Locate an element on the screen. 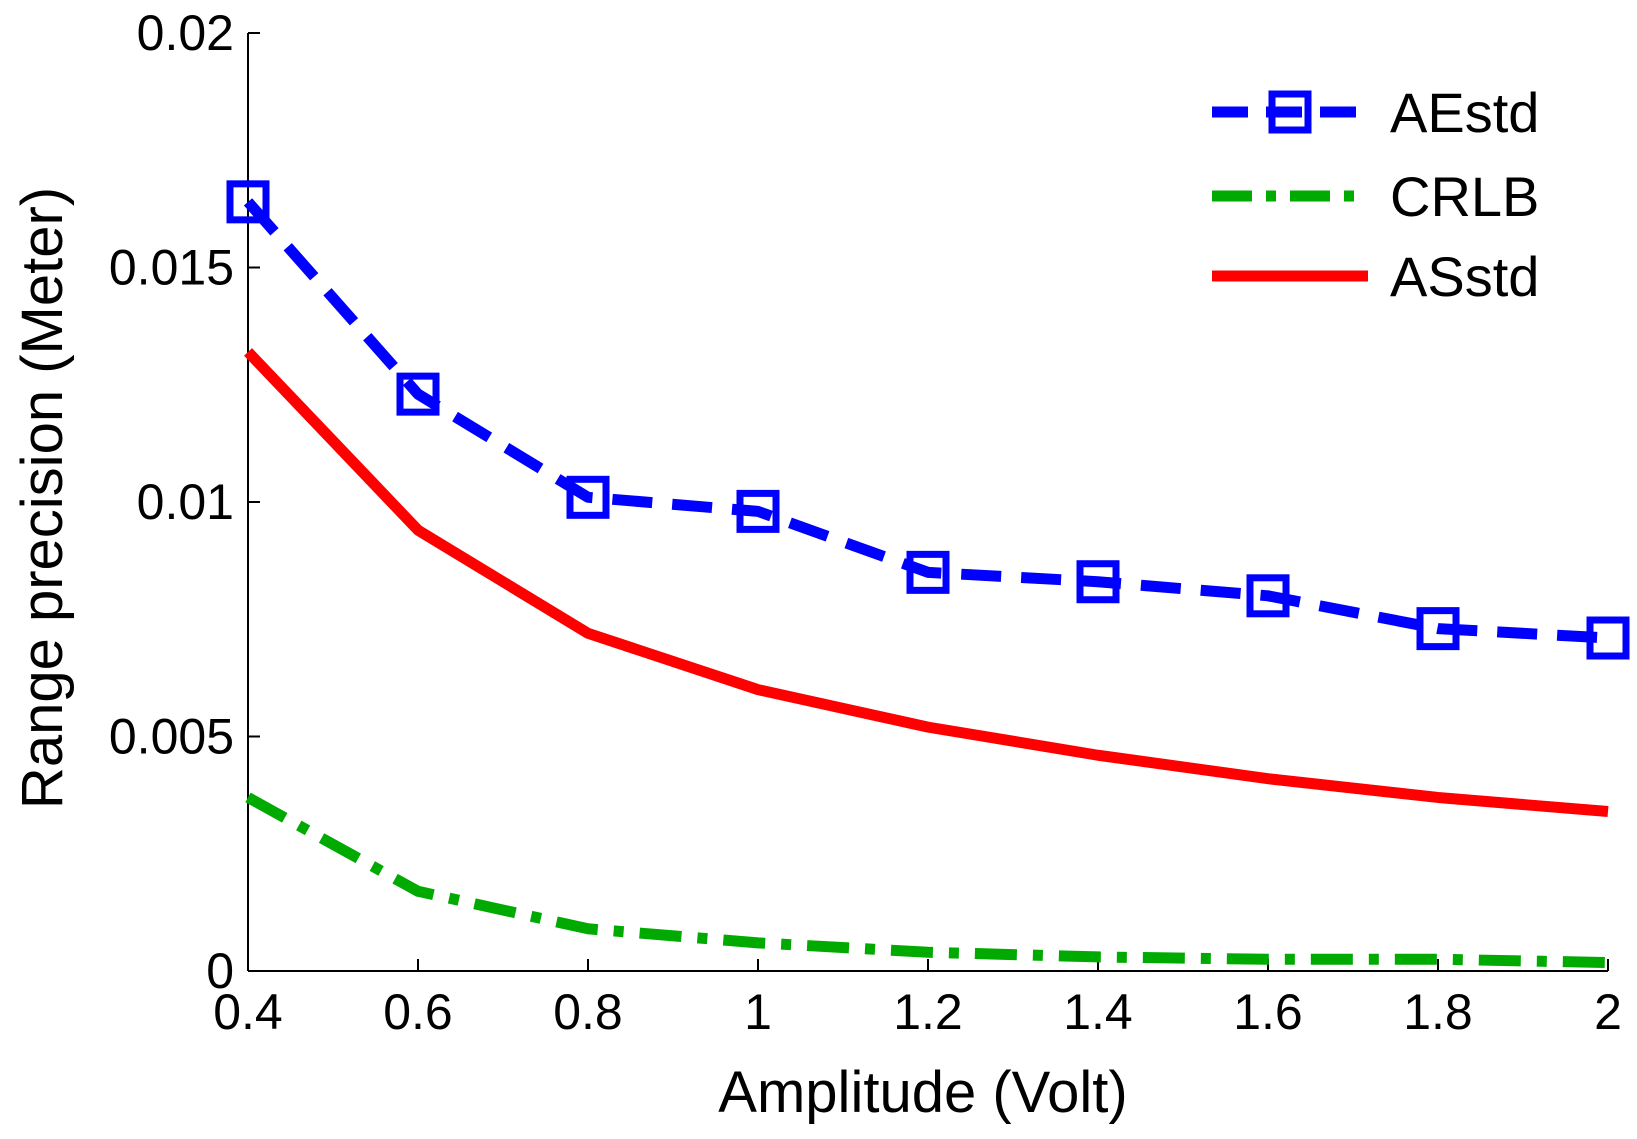 This screenshot has height=1139, width=1637. legend-marker-aestd is located at coordinates (1290, 112).